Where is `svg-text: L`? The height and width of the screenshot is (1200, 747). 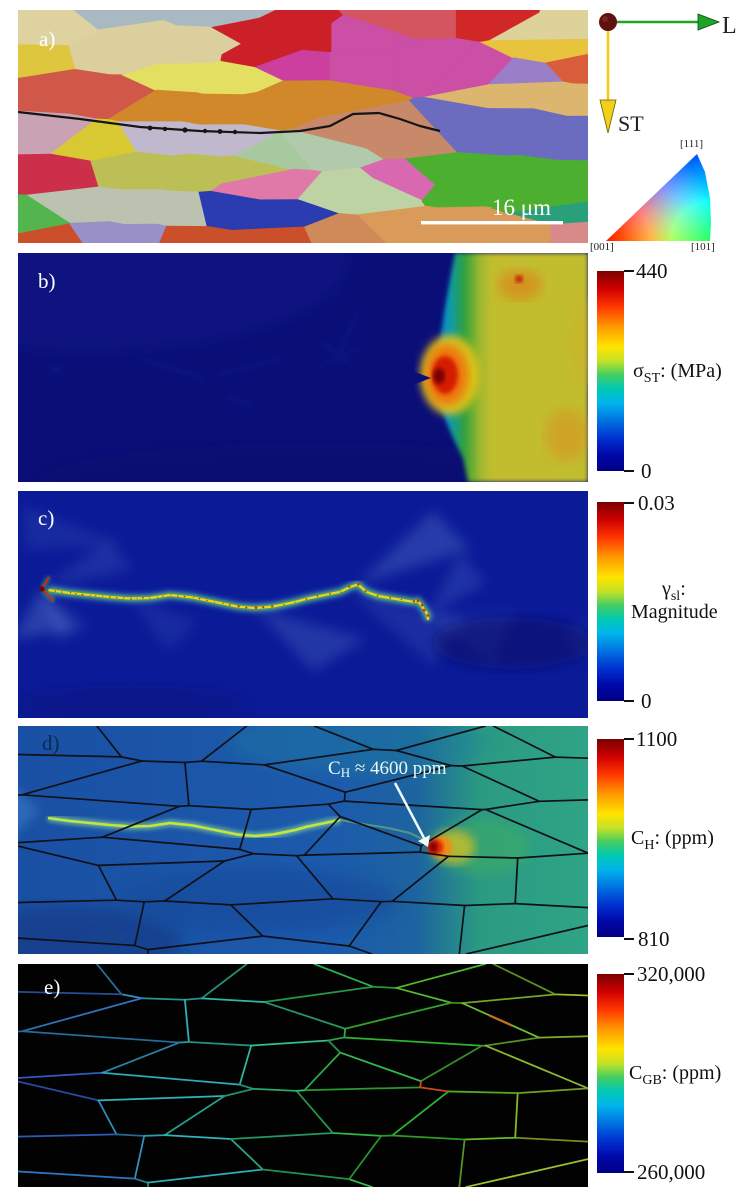
svg-text: L is located at coordinates (729, 26).